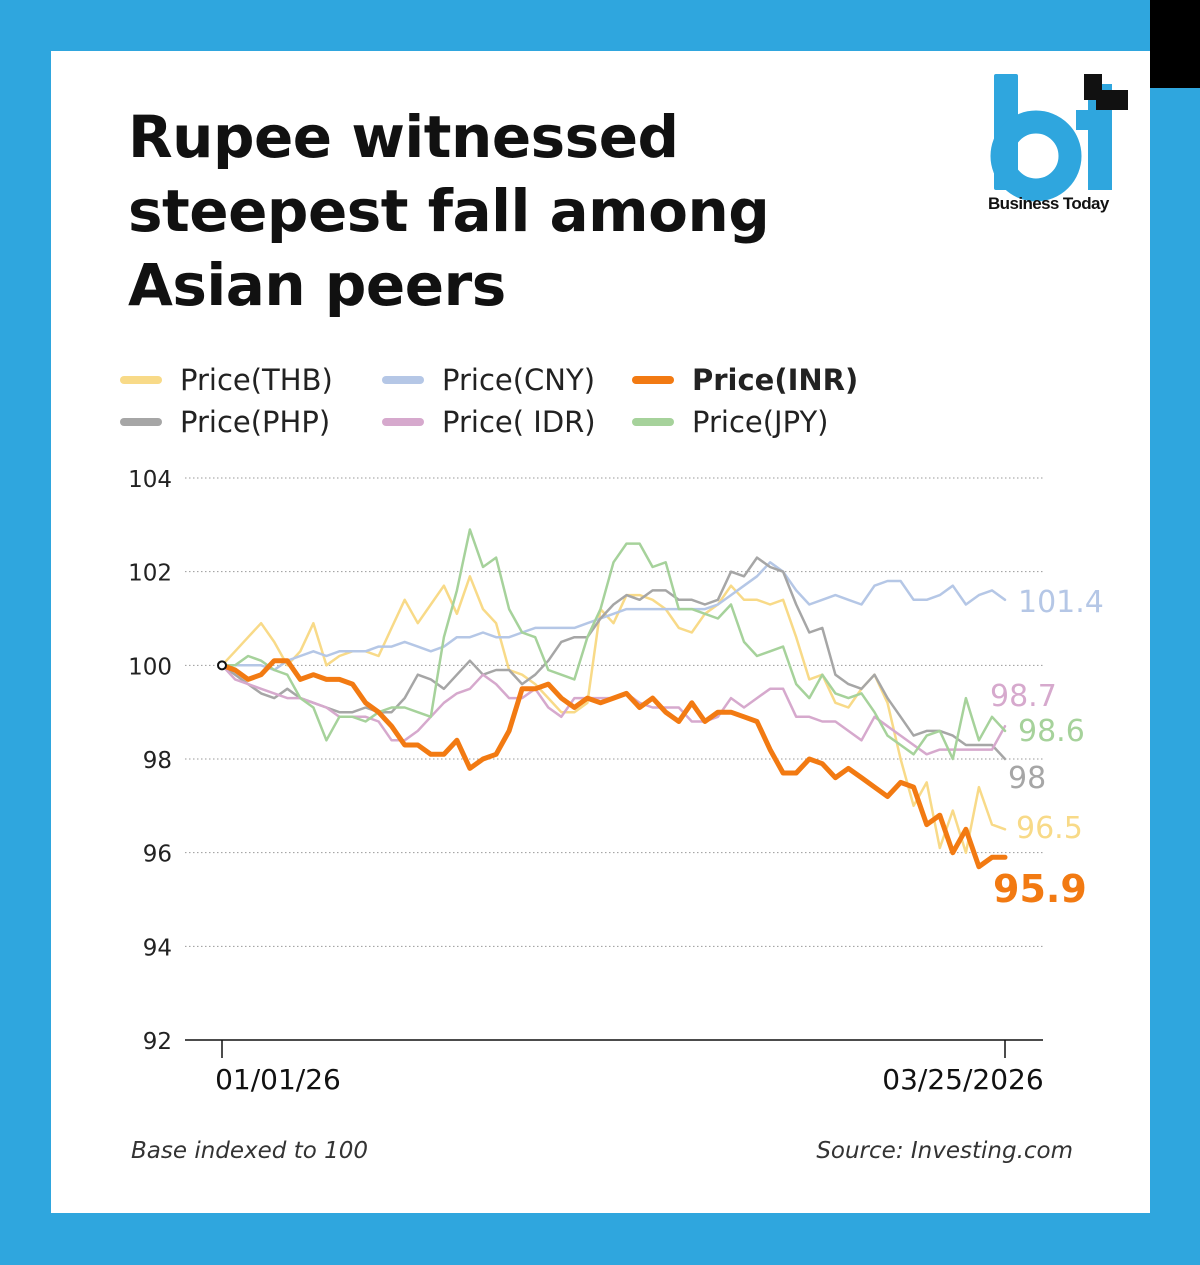  I want to click on base-note: Base indexed to 100, so click(250, 1151).